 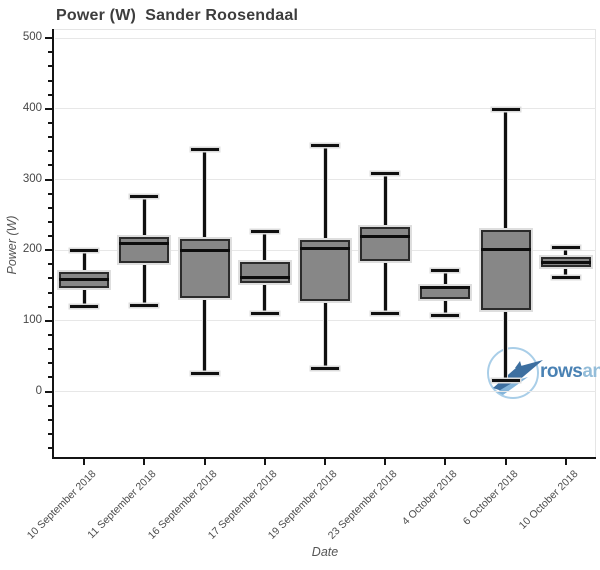 I want to click on y-axis-label: Power (W), so click(x=12, y=245).